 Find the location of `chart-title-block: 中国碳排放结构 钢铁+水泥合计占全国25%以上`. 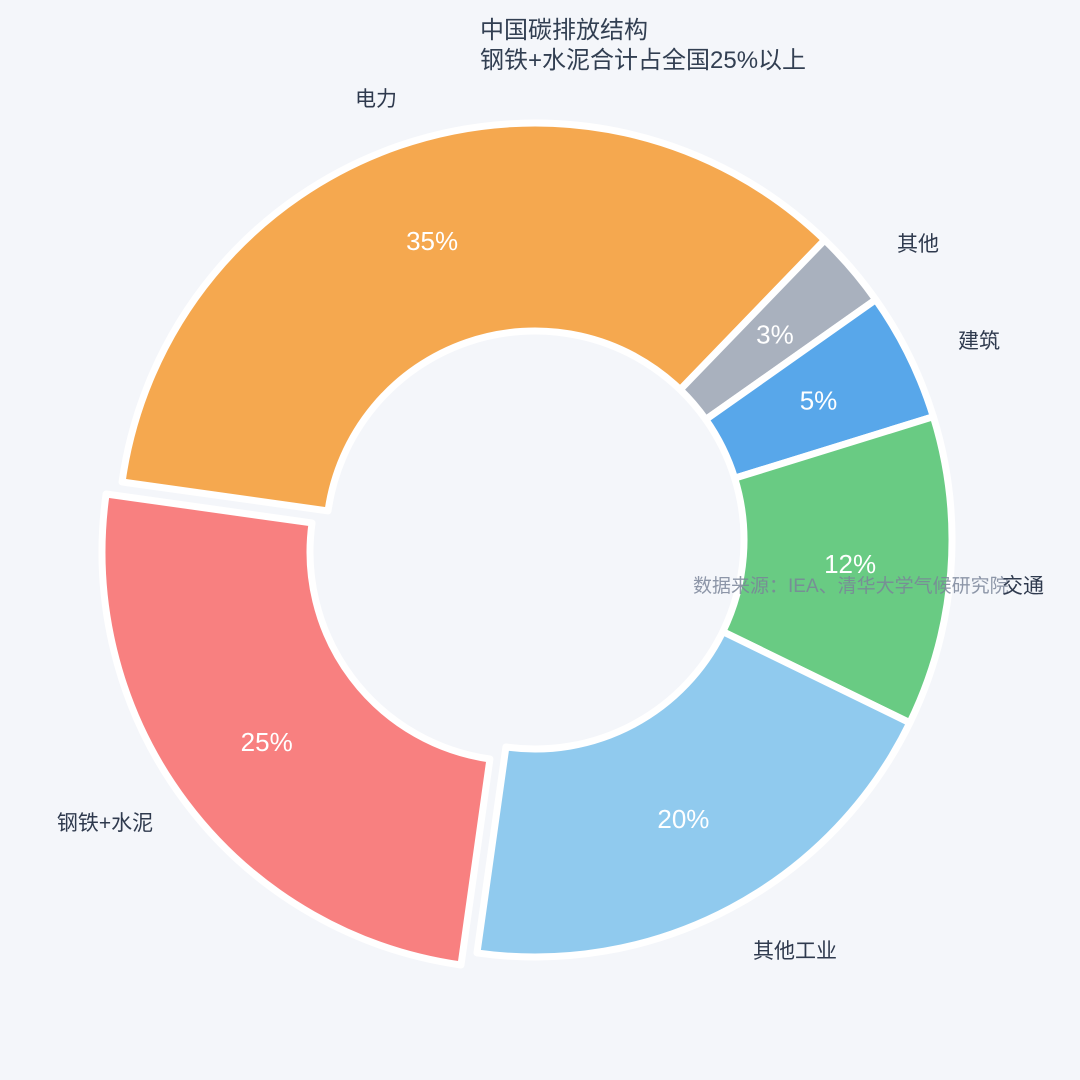

chart-title-block: 中国碳排放结构 钢铁+水泥合计占全国25%以上 is located at coordinates (643, 46).